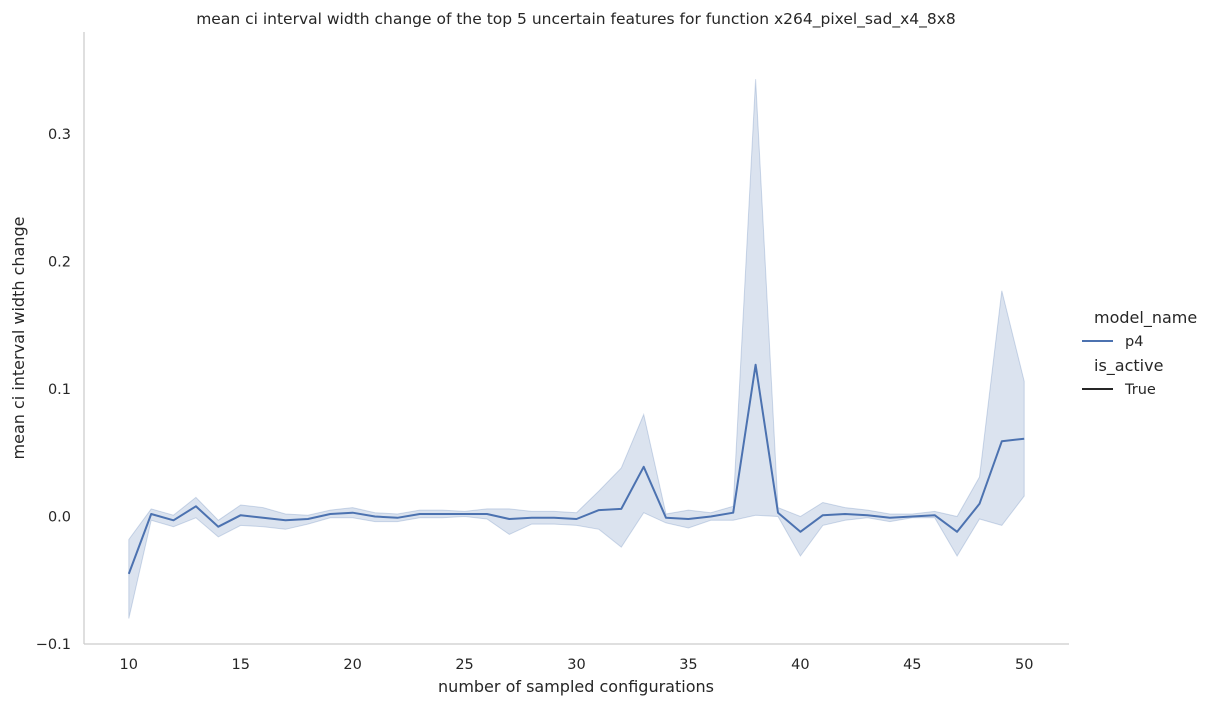  Describe the element at coordinates (240, 665) in the screenshot. I see `x-tick-label: 15` at that location.